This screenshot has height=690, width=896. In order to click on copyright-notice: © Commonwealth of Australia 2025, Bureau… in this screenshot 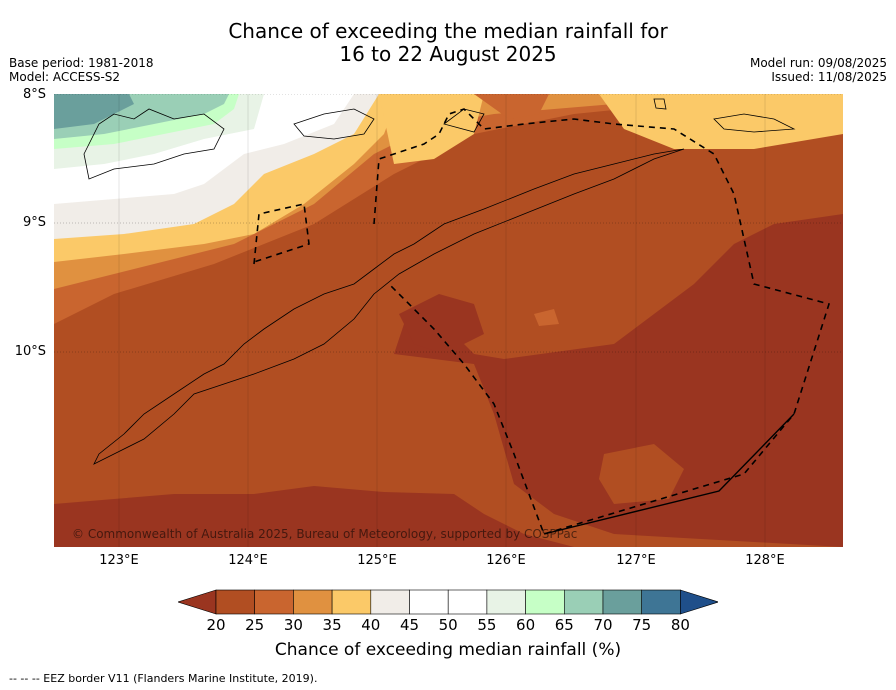, I will do `click(325, 534)`.